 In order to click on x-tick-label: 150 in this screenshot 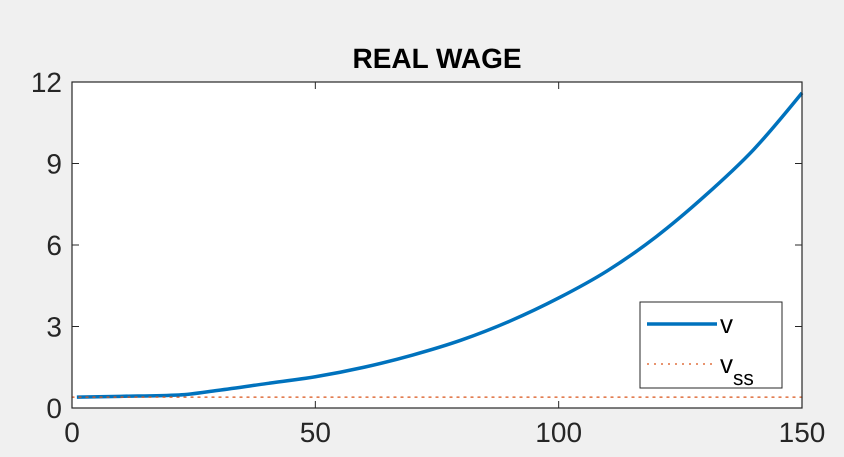, I will do `click(802, 432)`.